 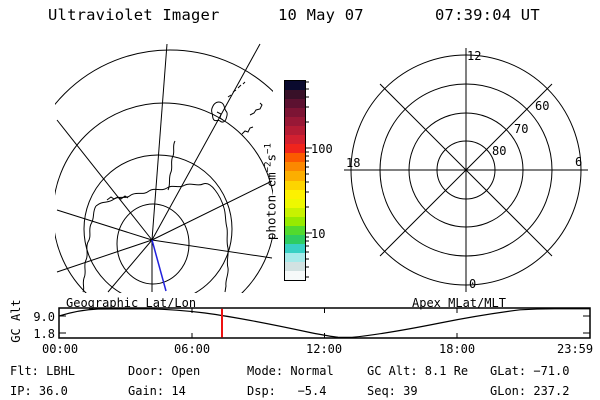 I want to click on status-glon: GLon: 237.2, so click(x=530, y=391).